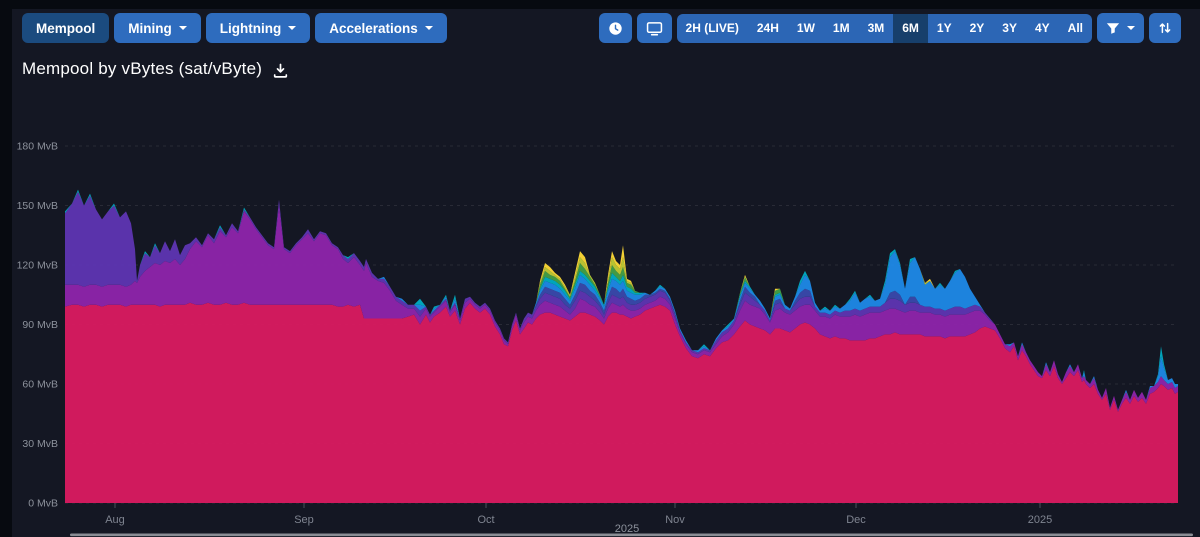  I want to click on nav-accelerations-button: Accelerations, so click(381, 28).